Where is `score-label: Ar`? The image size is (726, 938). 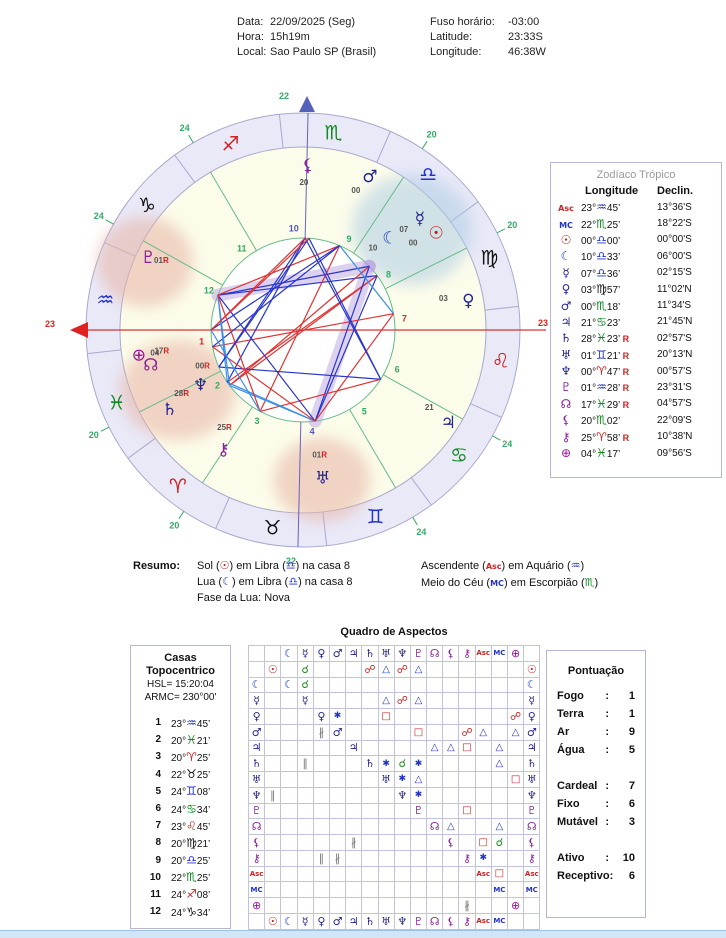
score-label: Ar is located at coordinates (563, 732).